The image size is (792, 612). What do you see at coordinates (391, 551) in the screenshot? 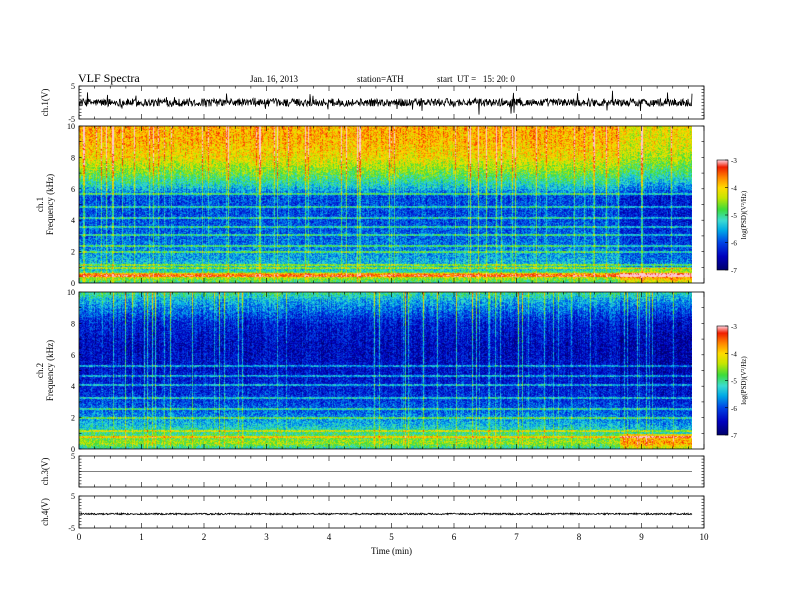
I see `x-axis-label: Time (min)` at bounding box center [391, 551].